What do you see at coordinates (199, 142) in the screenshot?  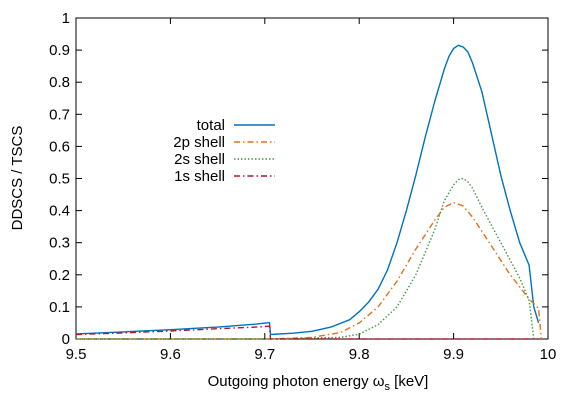 I see `legend-label: 2p shell` at bounding box center [199, 142].